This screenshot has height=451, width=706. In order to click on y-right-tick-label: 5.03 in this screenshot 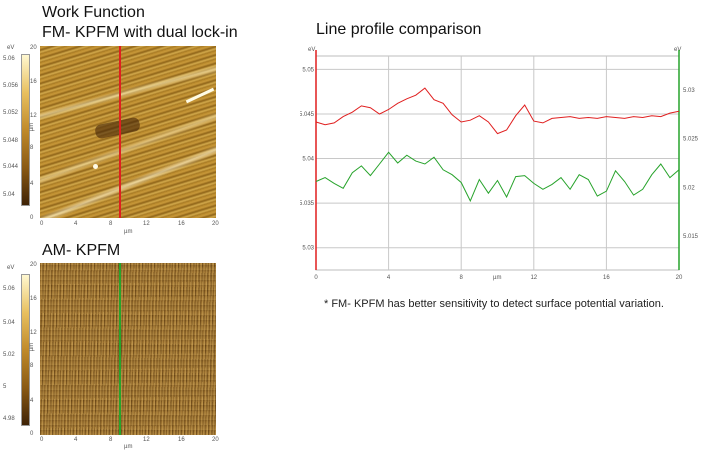, I will do `click(689, 91)`.